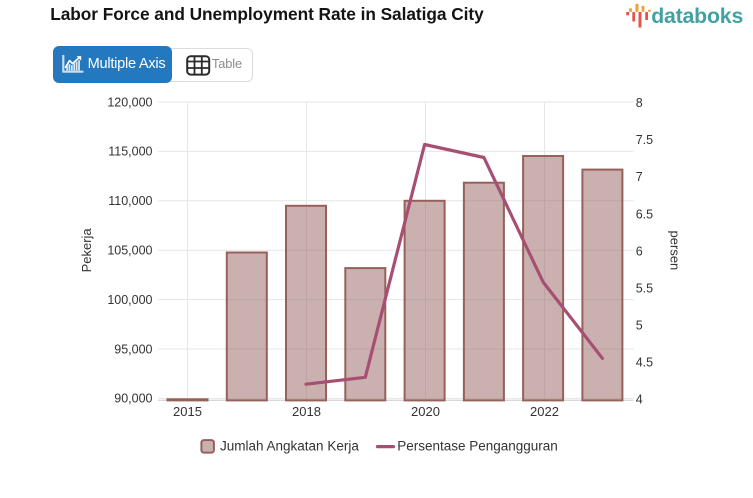 This screenshot has height=498, width=753. I want to click on svg-text: Persentase Pengangguran, so click(477, 446).